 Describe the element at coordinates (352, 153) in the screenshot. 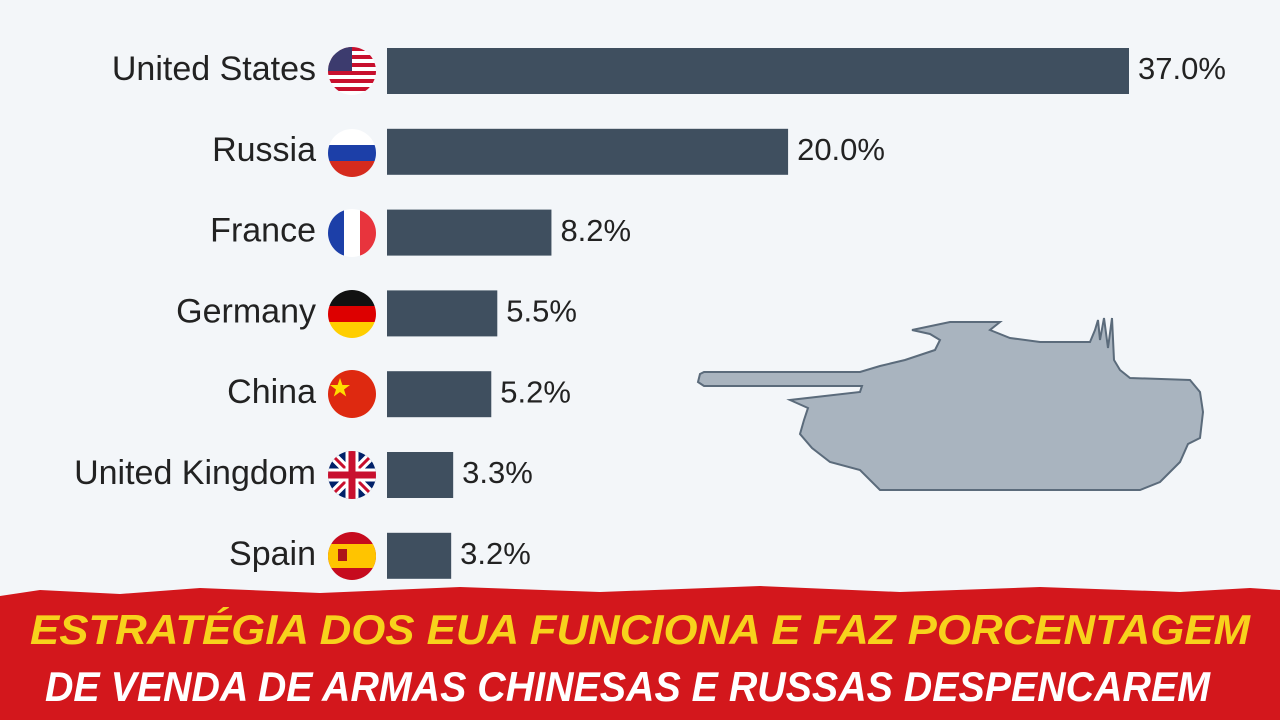

I see `flag-russia` at that location.